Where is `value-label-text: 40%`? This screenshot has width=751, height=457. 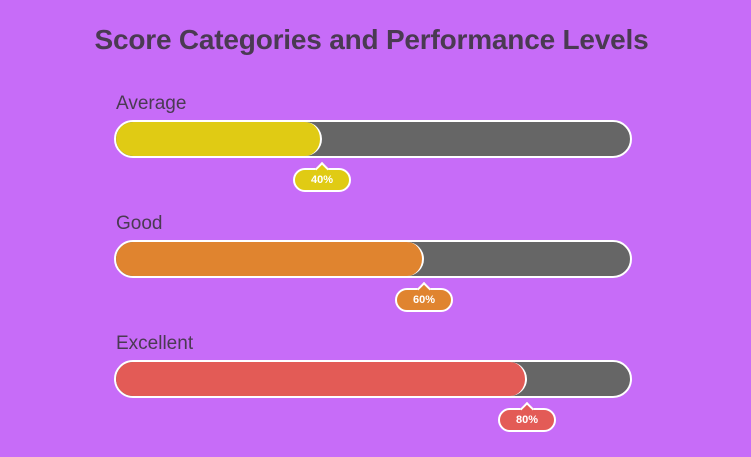 value-label-text: 40% is located at coordinates (322, 180).